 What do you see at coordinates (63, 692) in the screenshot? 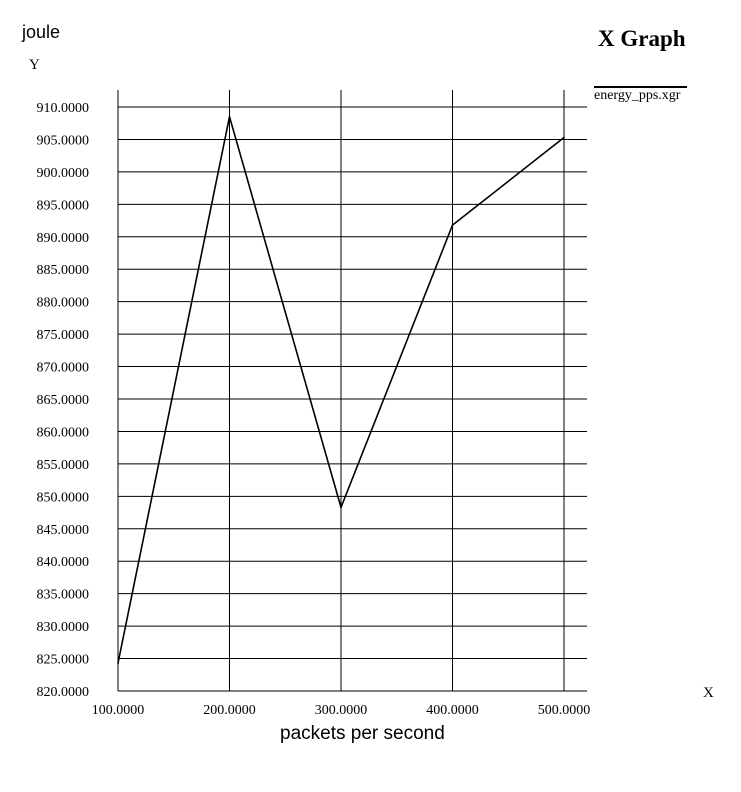
I see `y-tick-label: 820.0000` at bounding box center [63, 692].